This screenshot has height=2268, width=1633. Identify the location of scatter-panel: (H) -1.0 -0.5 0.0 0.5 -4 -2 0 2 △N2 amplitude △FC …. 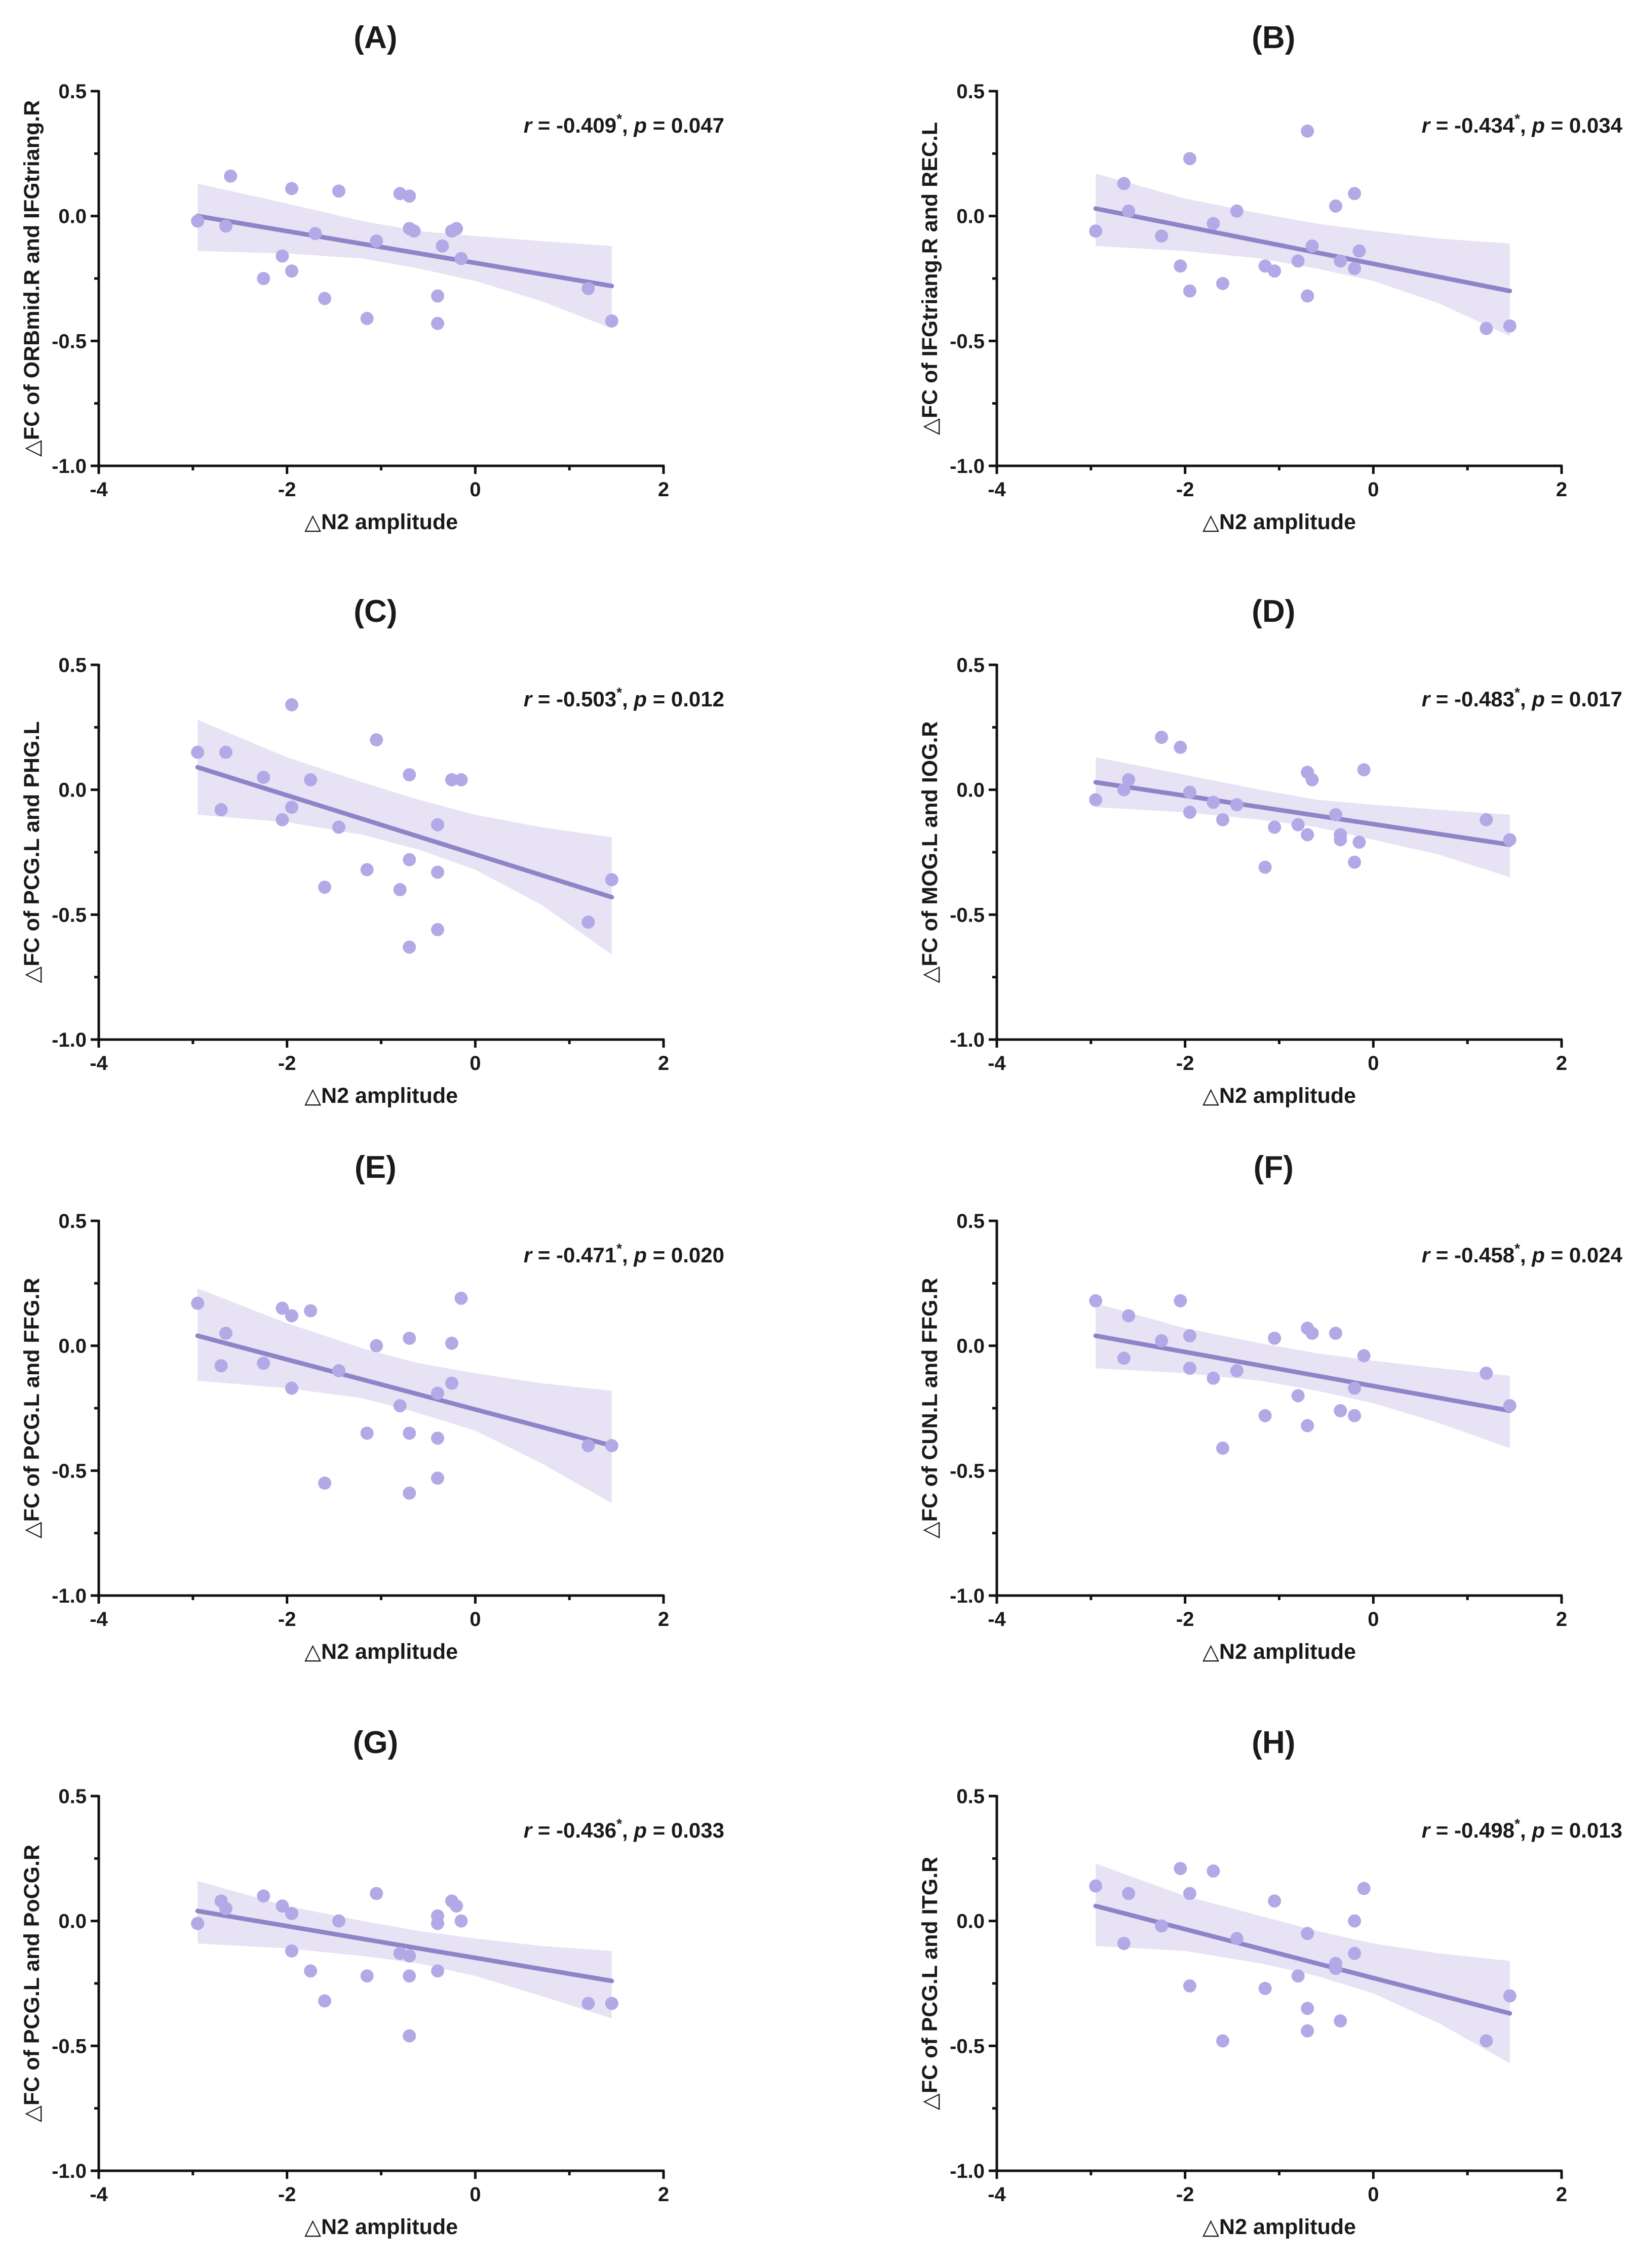
(1270, 1982).